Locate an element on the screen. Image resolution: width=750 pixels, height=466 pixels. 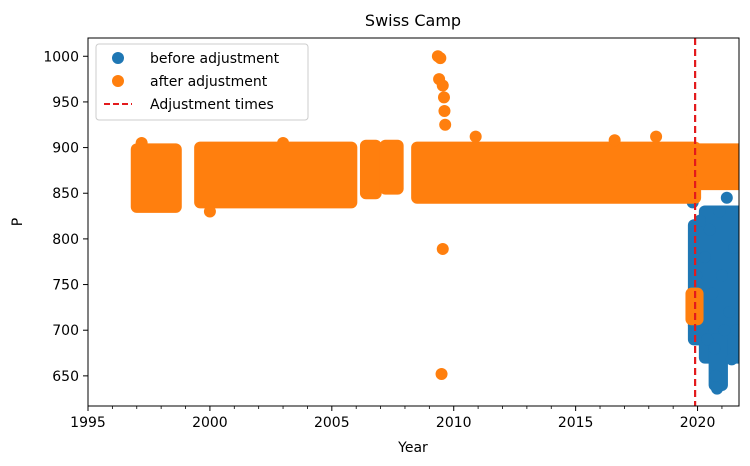
x-tick-label-2: 2005 is located at coordinates (332, 423).